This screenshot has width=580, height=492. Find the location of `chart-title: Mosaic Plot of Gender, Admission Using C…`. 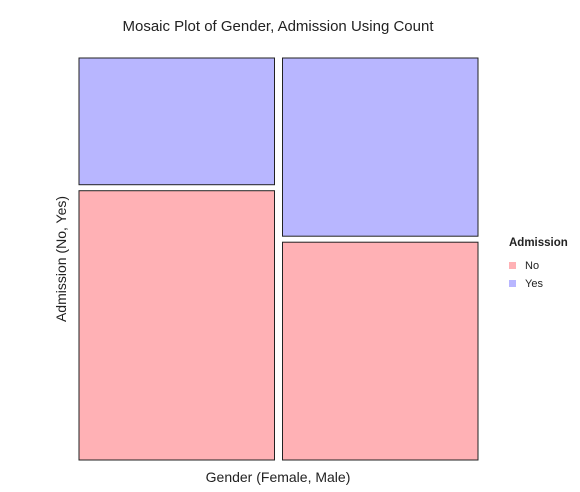

chart-title: Mosaic Plot of Gender, Admission Using C… is located at coordinates (279, 26).